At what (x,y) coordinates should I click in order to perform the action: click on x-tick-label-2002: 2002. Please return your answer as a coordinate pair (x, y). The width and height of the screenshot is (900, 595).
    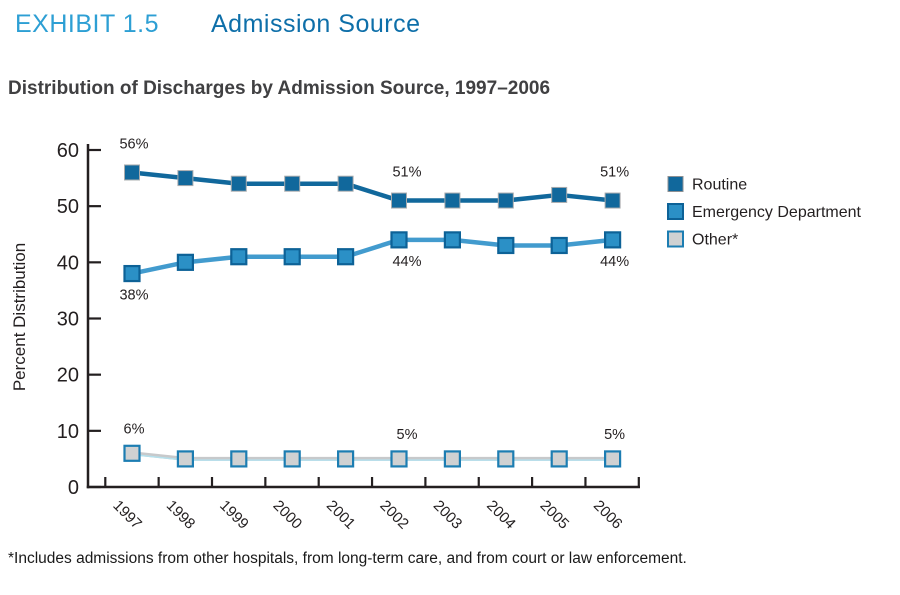
    Looking at the image, I should click on (394, 515).